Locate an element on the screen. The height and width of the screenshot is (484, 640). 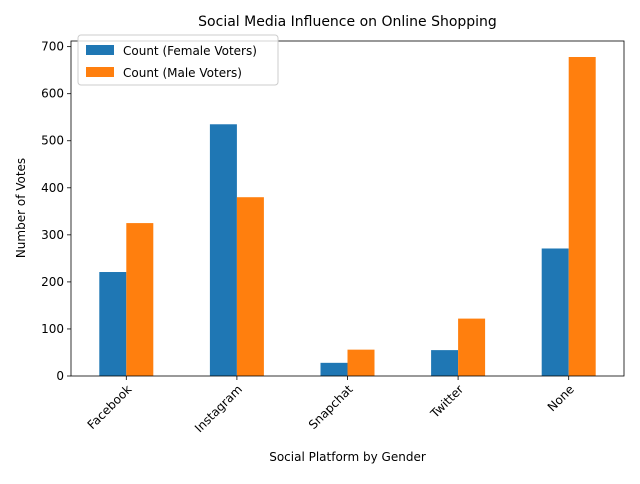
x-tick-label-none: None is located at coordinates (561, 398).